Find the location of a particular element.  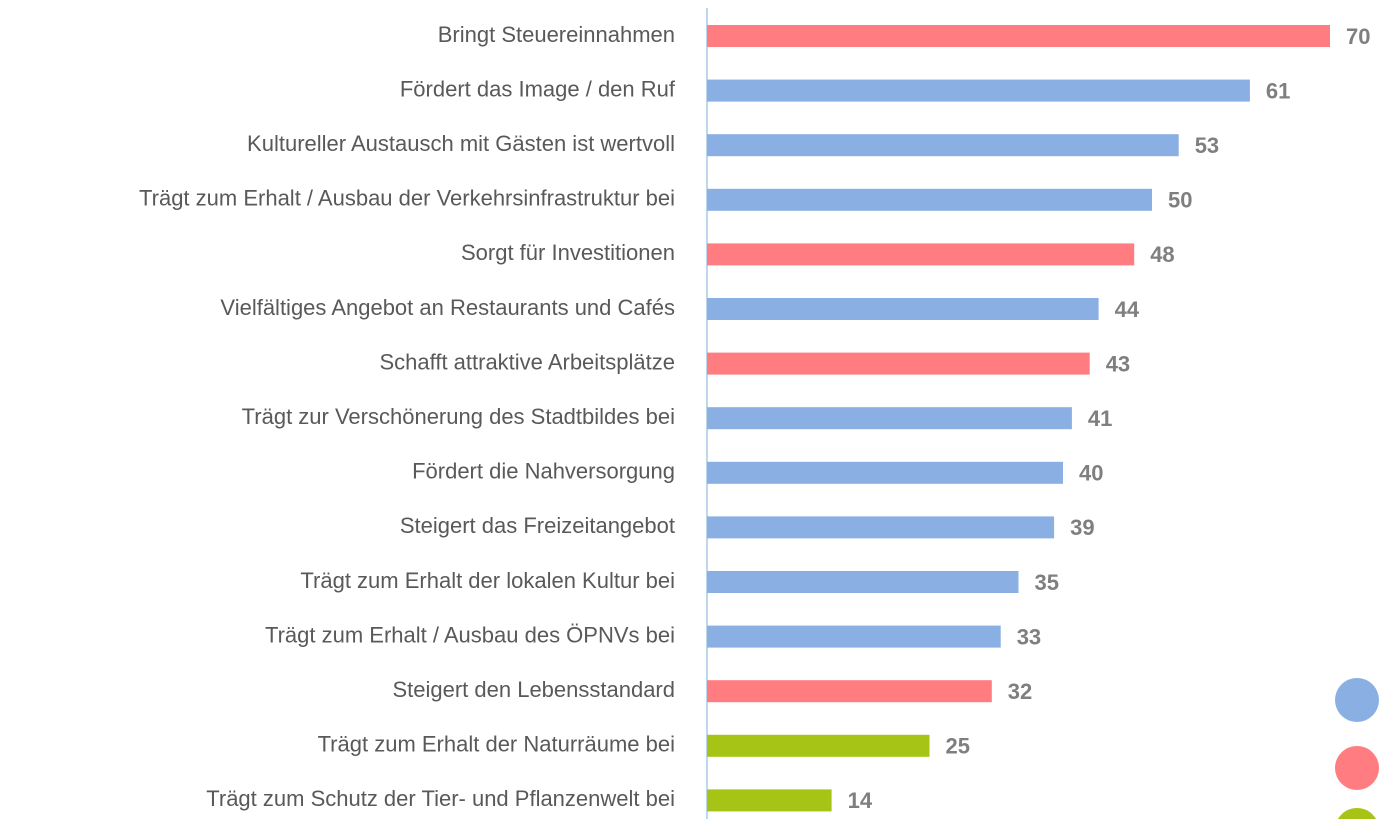

category-label: Bringt Steuereinnahmen is located at coordinates (556, 34).